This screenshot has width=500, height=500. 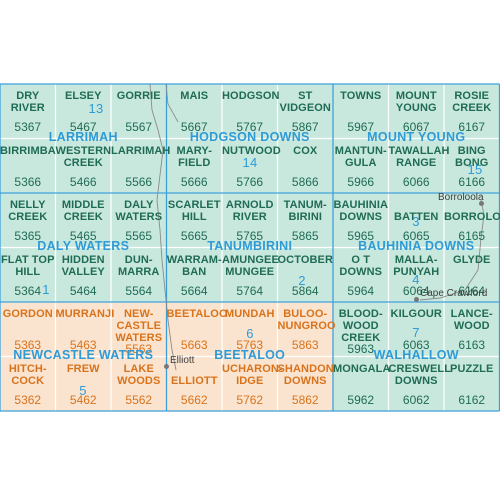 I want to click on sheet-name-line1: MAIS, so click(x=194, y=96).